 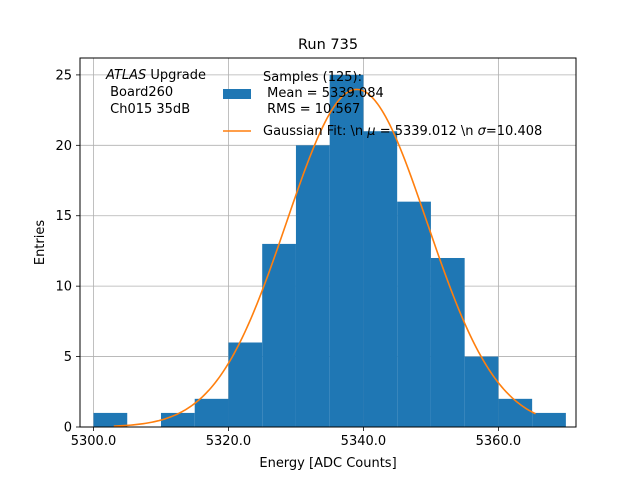 I want to click on annotation-title: ATLAS Upgrade, so click(x=155, y=75).